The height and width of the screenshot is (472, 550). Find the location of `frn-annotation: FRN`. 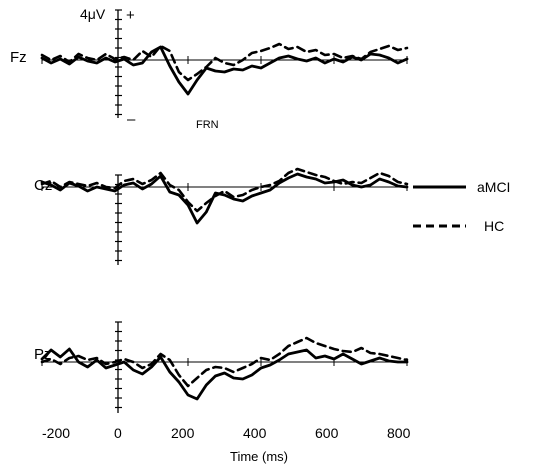

frn-annotation: FRN is located at coordinates (207, 125).